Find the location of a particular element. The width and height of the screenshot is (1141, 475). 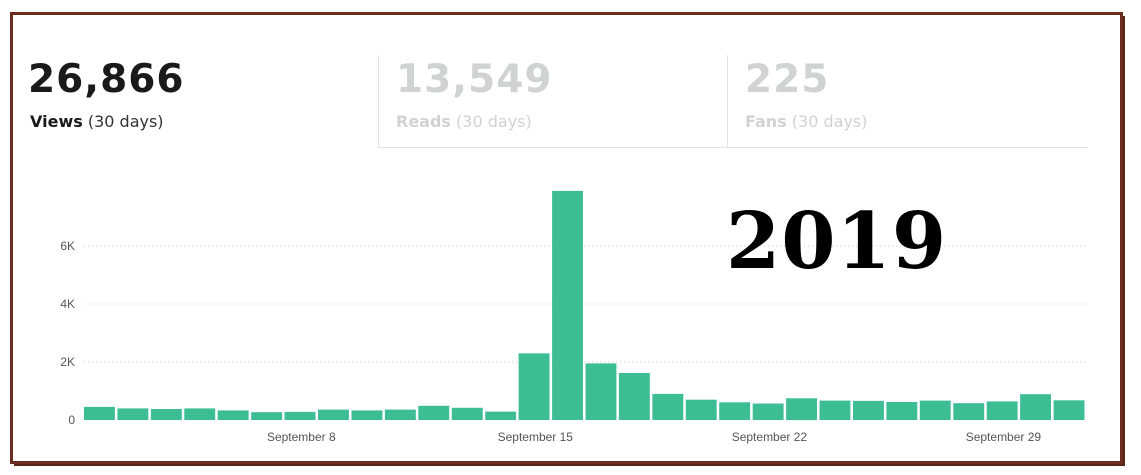

views-count: 26,866 is located at coordinates (106, 79).